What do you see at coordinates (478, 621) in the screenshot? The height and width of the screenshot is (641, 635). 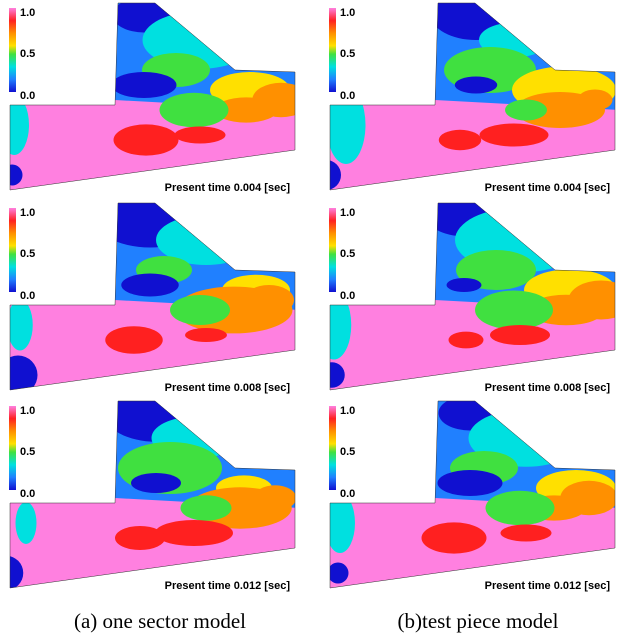 I see `caption: (b)test piece model` at bounding box center [478, 621].